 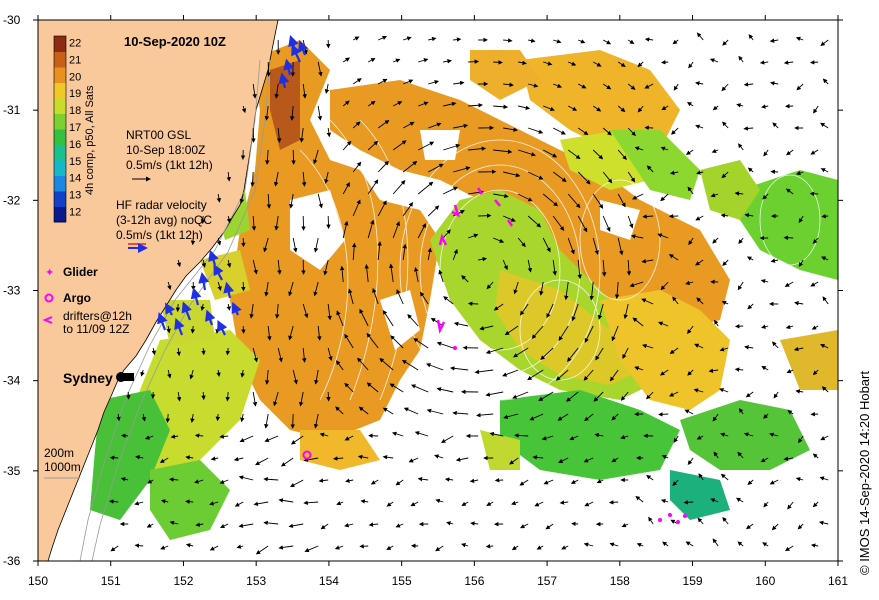 What do you see at coordinates (402, 581) in the screenshot?
I see `lon-tick-label: 155` at bounding box center [402, 581].